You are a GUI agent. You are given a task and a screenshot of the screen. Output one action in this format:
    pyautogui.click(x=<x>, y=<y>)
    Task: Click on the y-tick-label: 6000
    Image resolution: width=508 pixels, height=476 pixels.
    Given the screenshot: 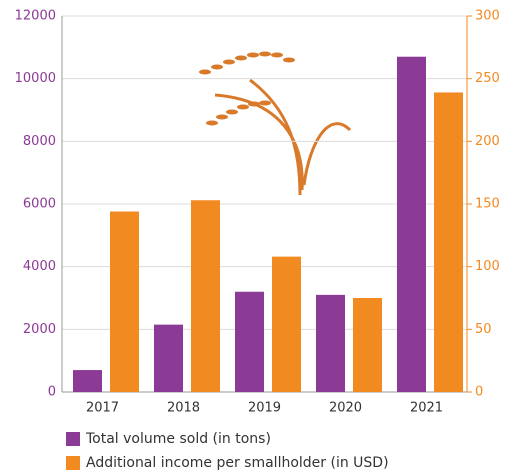 What is the action you would take?
    pyautogui.click(x=39, y=204)
    